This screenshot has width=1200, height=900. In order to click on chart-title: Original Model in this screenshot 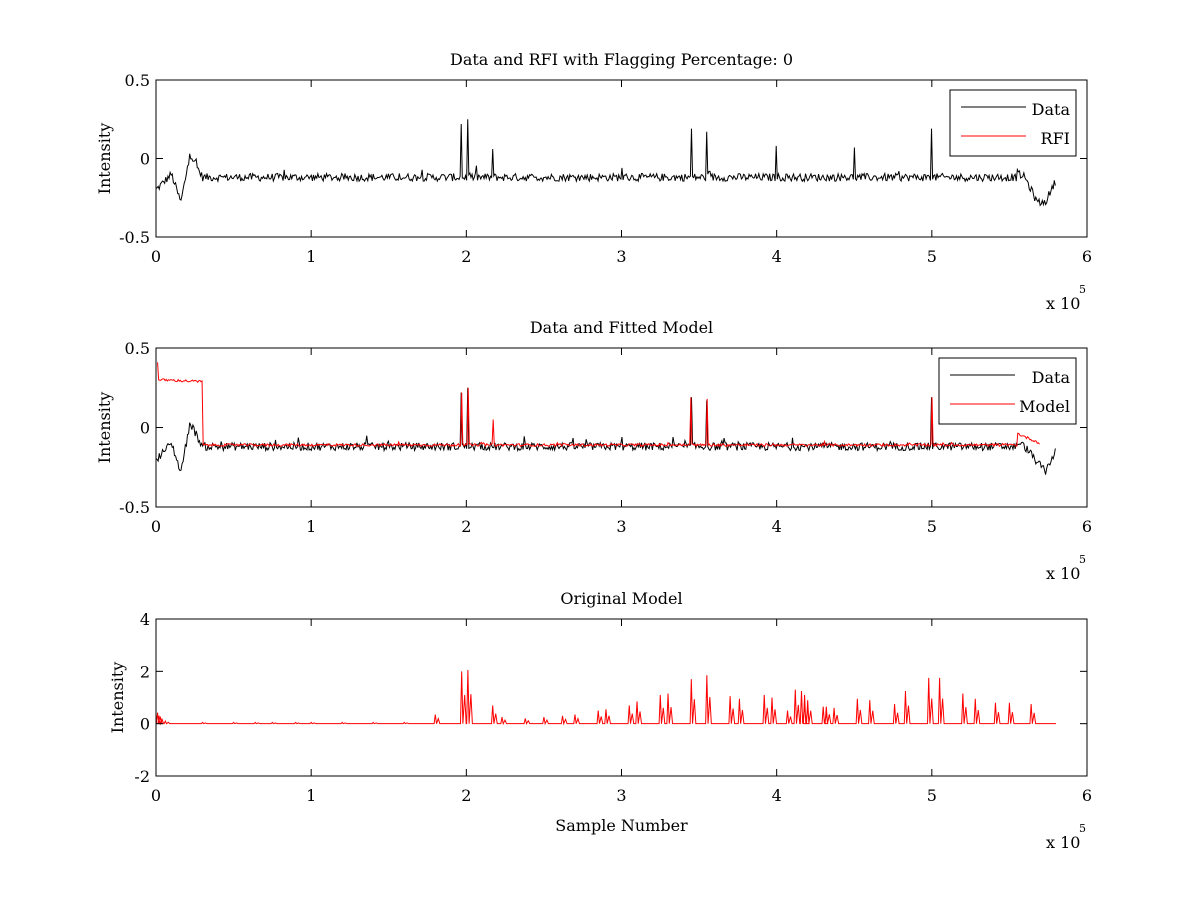, I will do `click(621, 598)`.